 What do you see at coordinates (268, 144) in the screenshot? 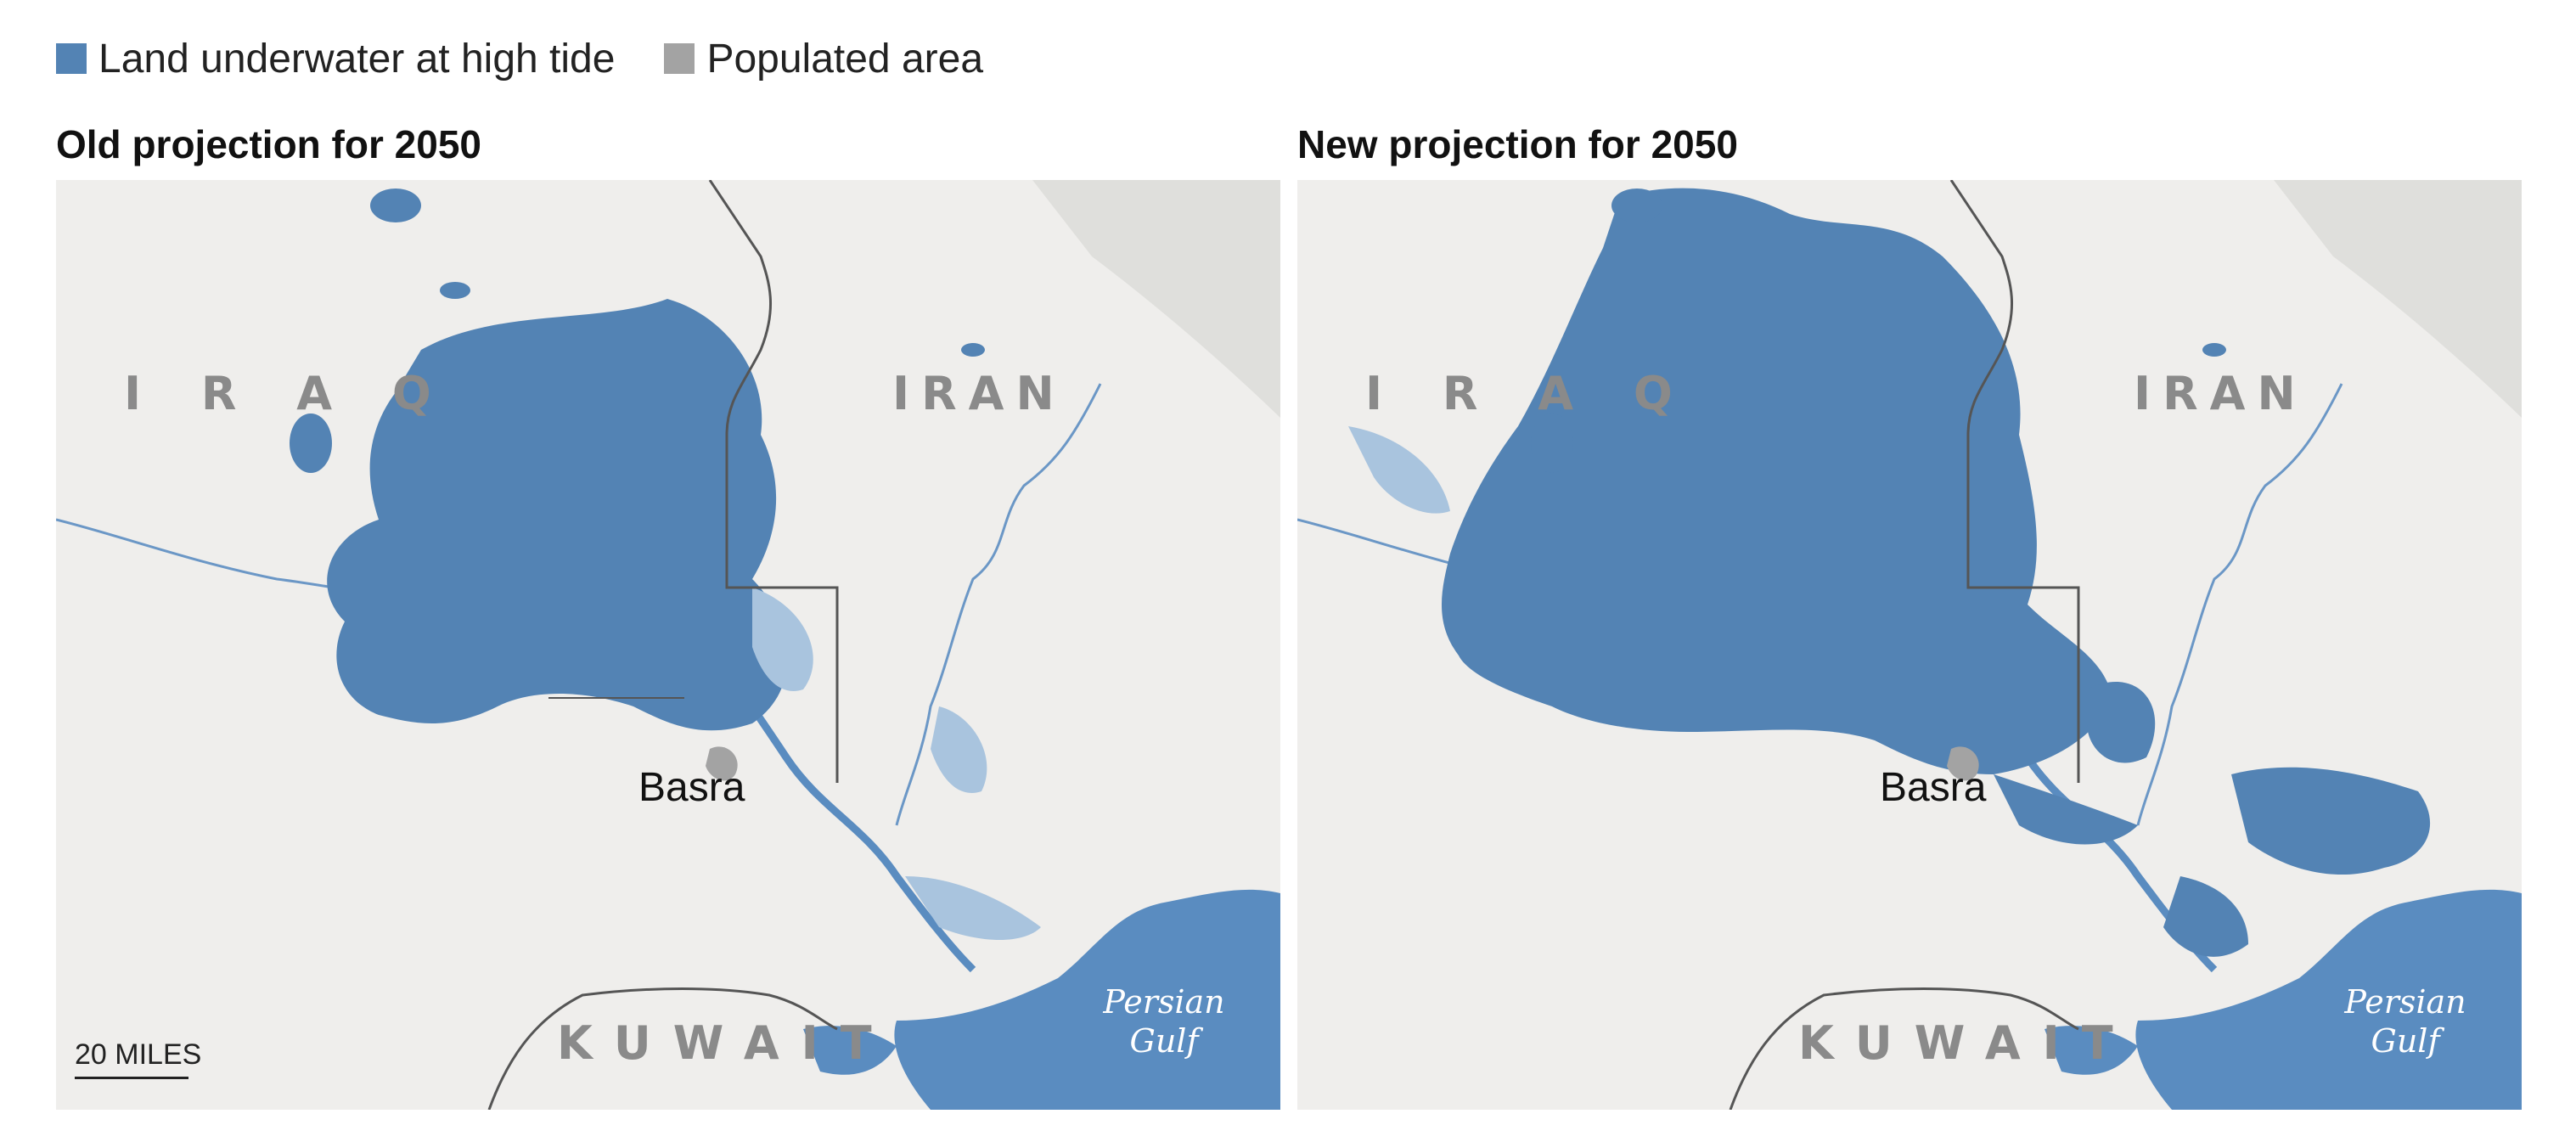
I see `panel-title-old: Old projection for 2050` at bounding box center [268, 144].